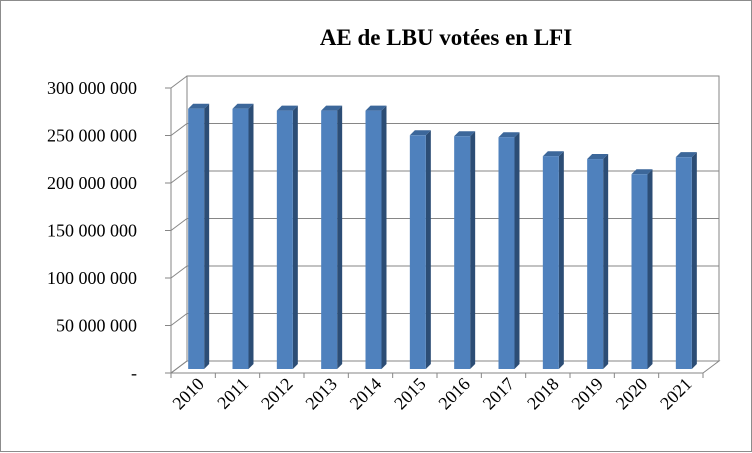  What do you see at coordinates (96, 326) in the screenshot?
I see `y-tick-label: 50 000 000` at bounding box center [96, 326].